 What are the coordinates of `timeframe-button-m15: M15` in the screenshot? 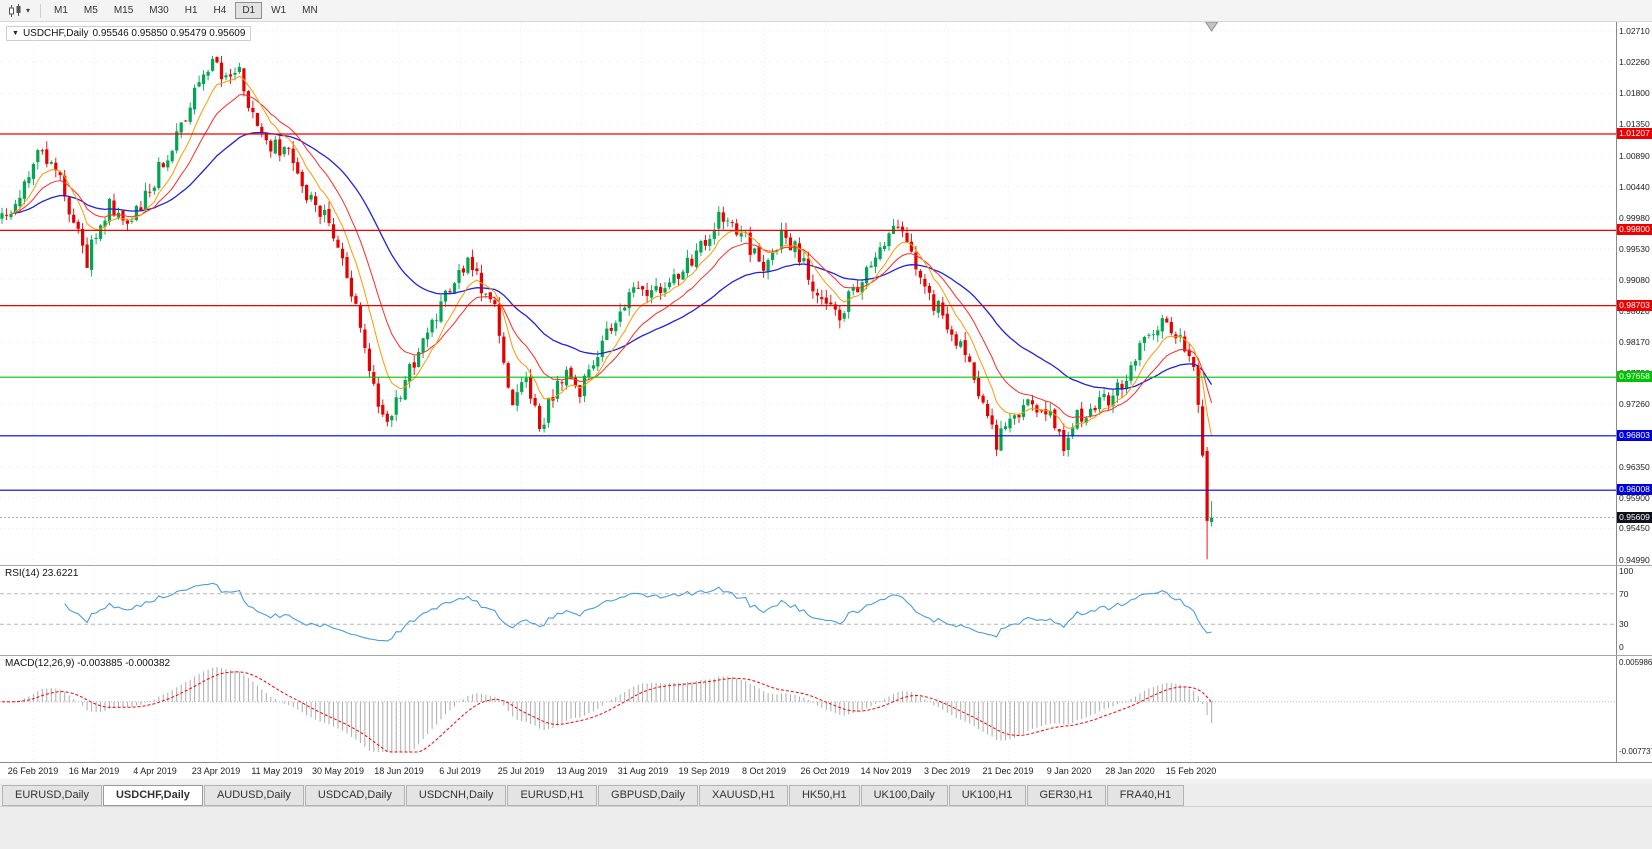 It's located at (123, 10).